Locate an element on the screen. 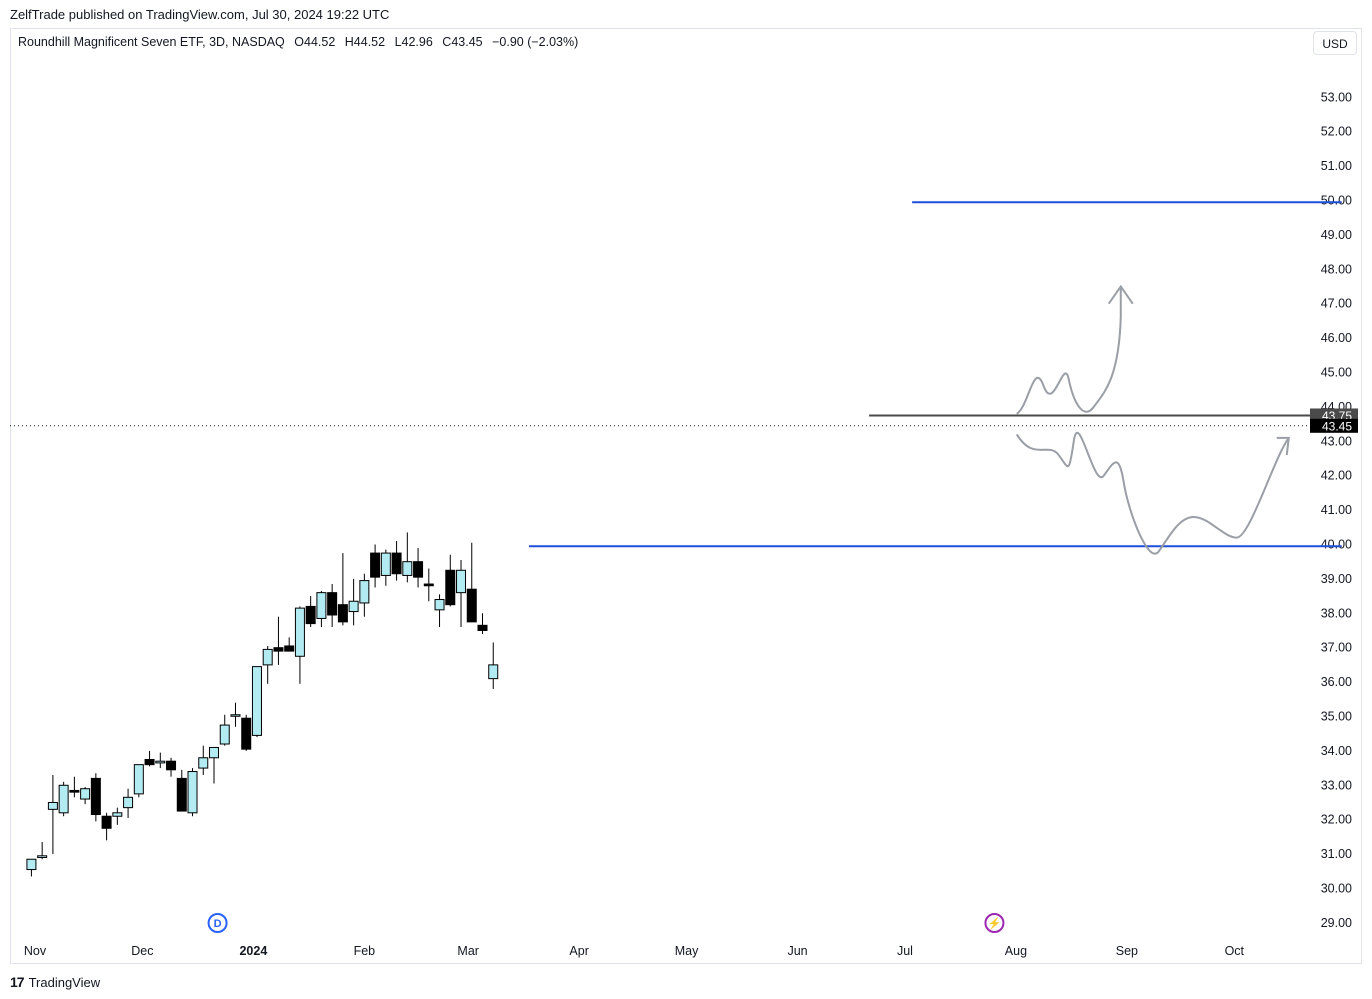  x-month-label: Jun is located at coordinates (797, 951).